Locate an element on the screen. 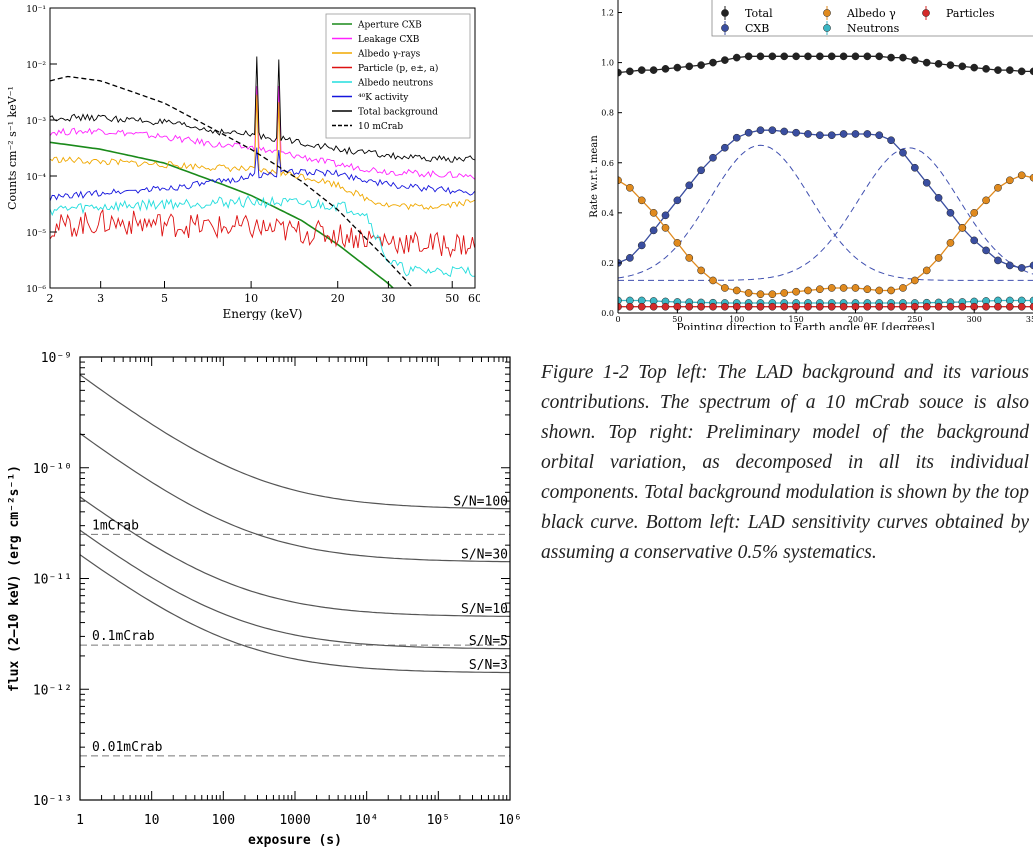  series-line-10-mcrab is located at coordinates (232, 181).